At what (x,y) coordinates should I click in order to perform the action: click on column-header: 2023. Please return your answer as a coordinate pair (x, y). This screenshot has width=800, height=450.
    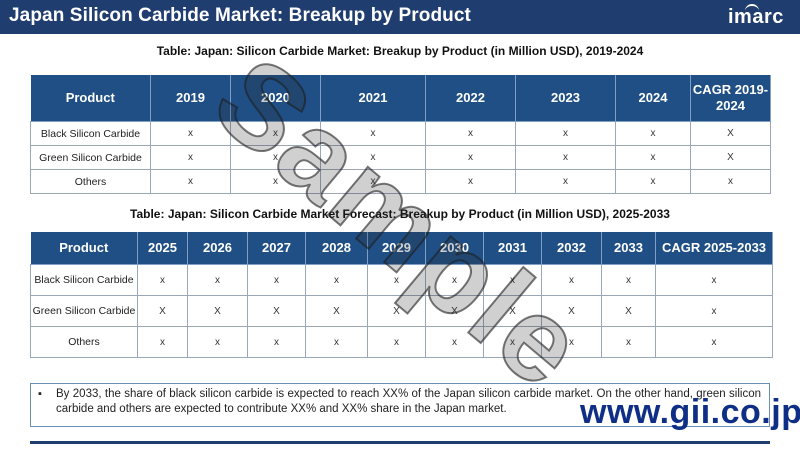
    Looking at the image, I should click on (565, 98).